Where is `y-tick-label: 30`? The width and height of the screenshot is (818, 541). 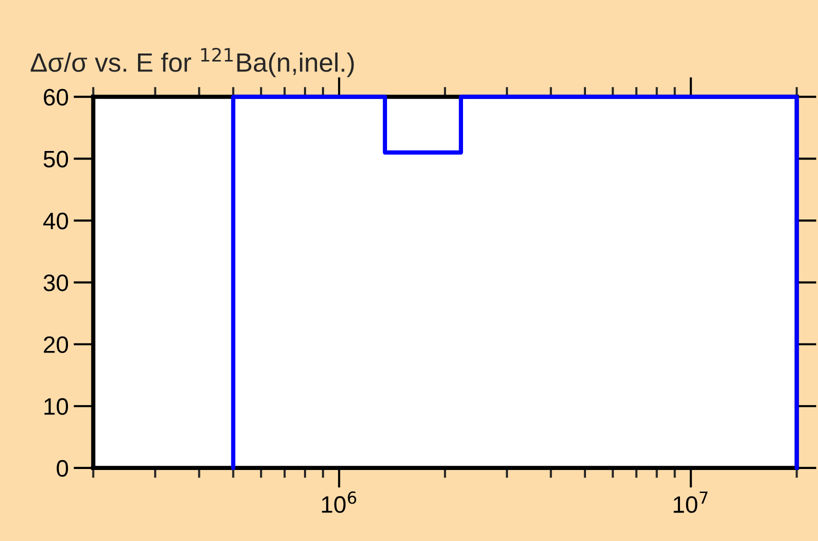 y-tick-label: 30 is located at coordinates (56, 283).